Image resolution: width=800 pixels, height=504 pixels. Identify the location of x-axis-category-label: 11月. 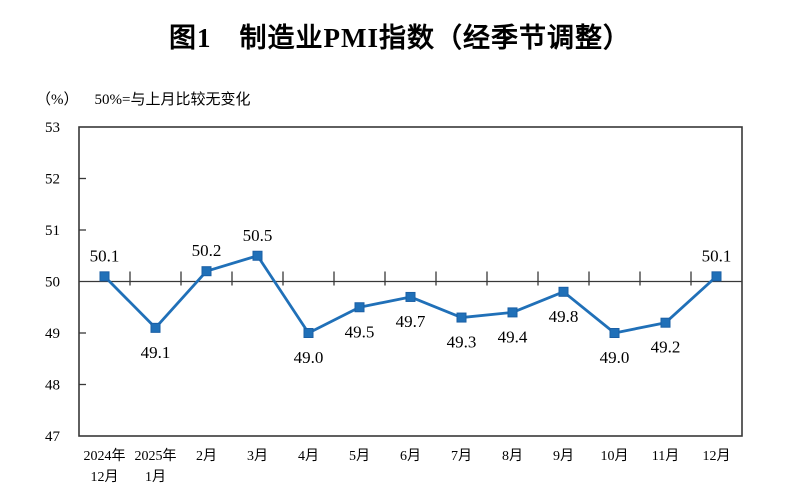
(665, 456).